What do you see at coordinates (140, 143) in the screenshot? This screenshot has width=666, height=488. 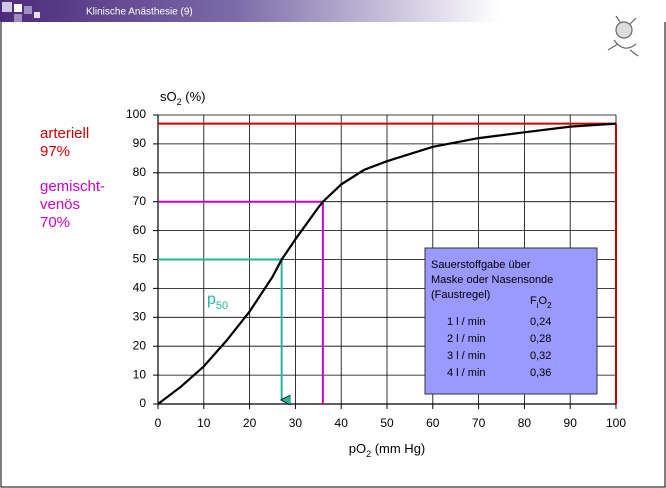 I see `y-tick-label: 90` at bounding box center [140, 143].